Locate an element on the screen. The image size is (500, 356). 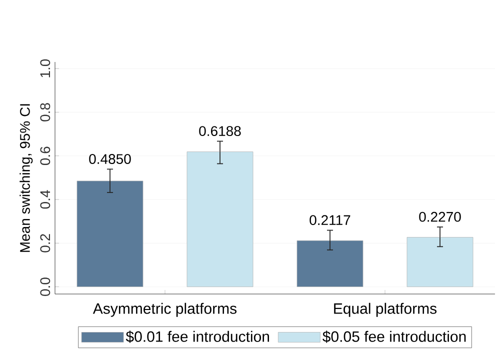
legend-label: $0.01 fee introduction is located at coordinates (198, 336).